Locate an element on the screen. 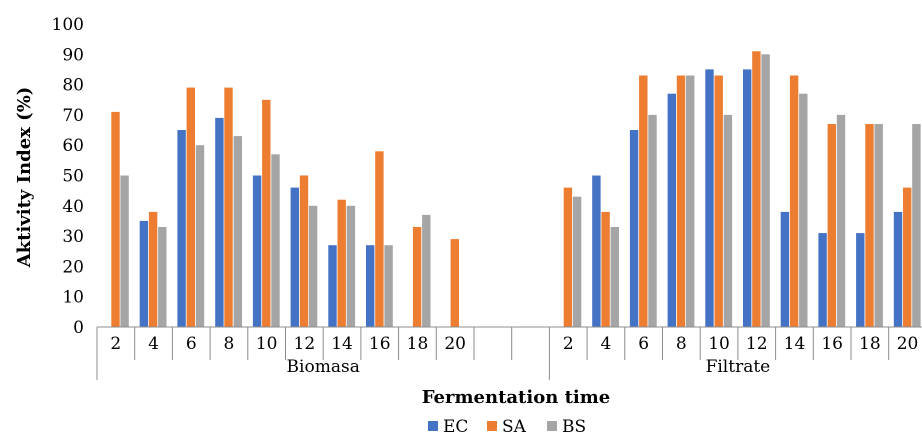 This screenshot has height=435, width=922. legend-swatch-bs is located at coordinates (552, 426).